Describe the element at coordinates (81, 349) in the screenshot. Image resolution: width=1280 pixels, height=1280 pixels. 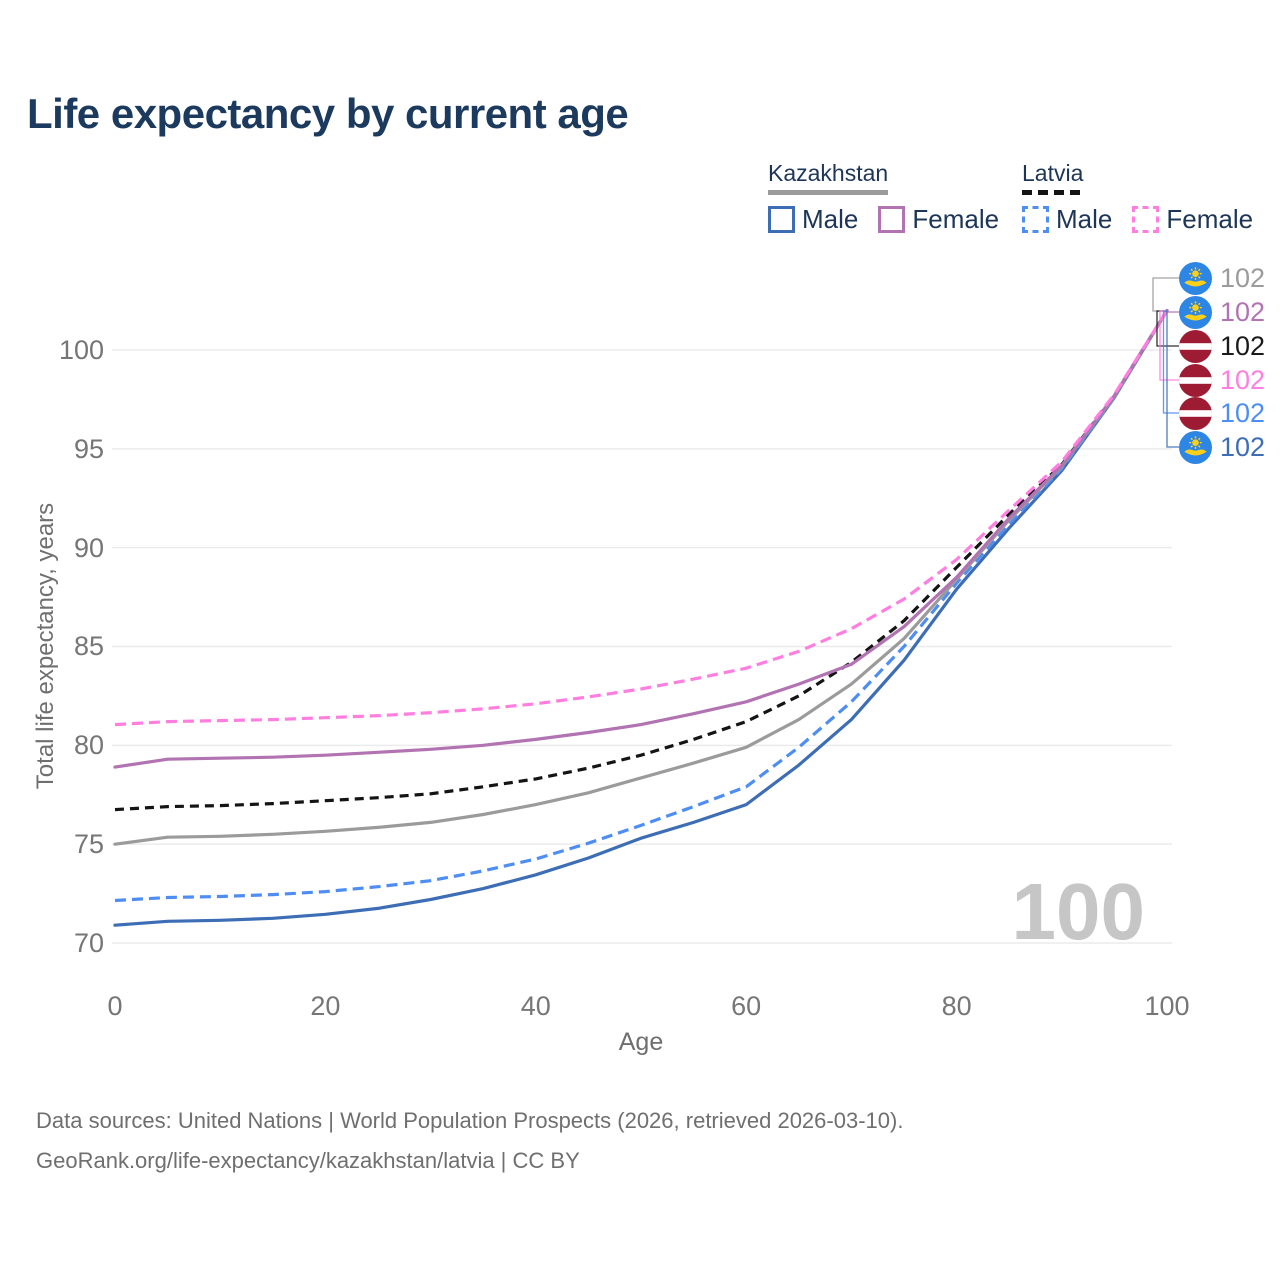
I see `y-tick-label: 100` at that location.